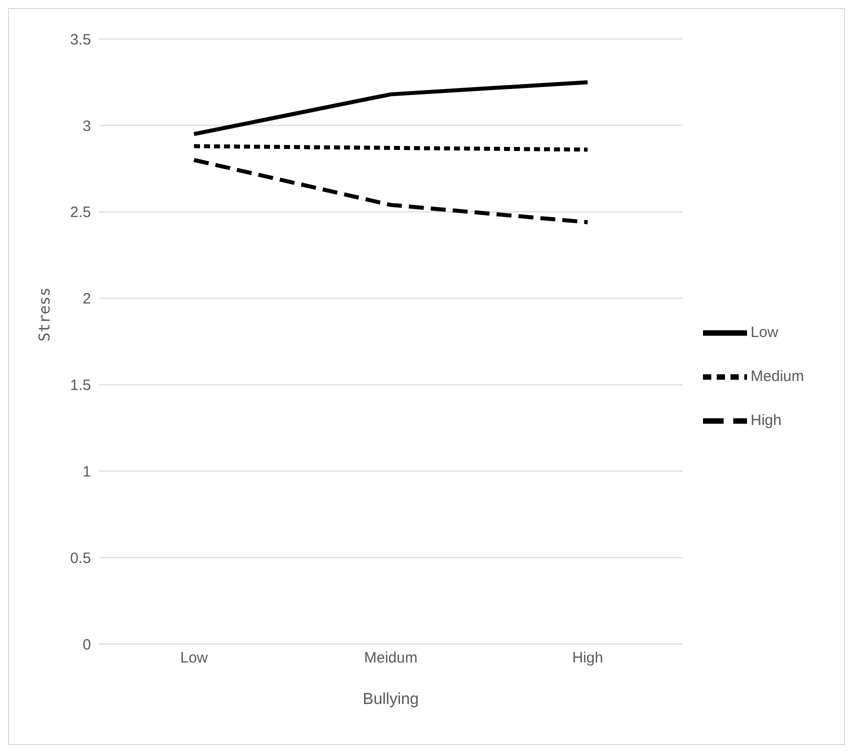 This screenshot has width=851, height=752. What do you see at coordinates (86, 126) in the screenshot?
I see `y-tick-label: 3` at bounding box center [86, 126].